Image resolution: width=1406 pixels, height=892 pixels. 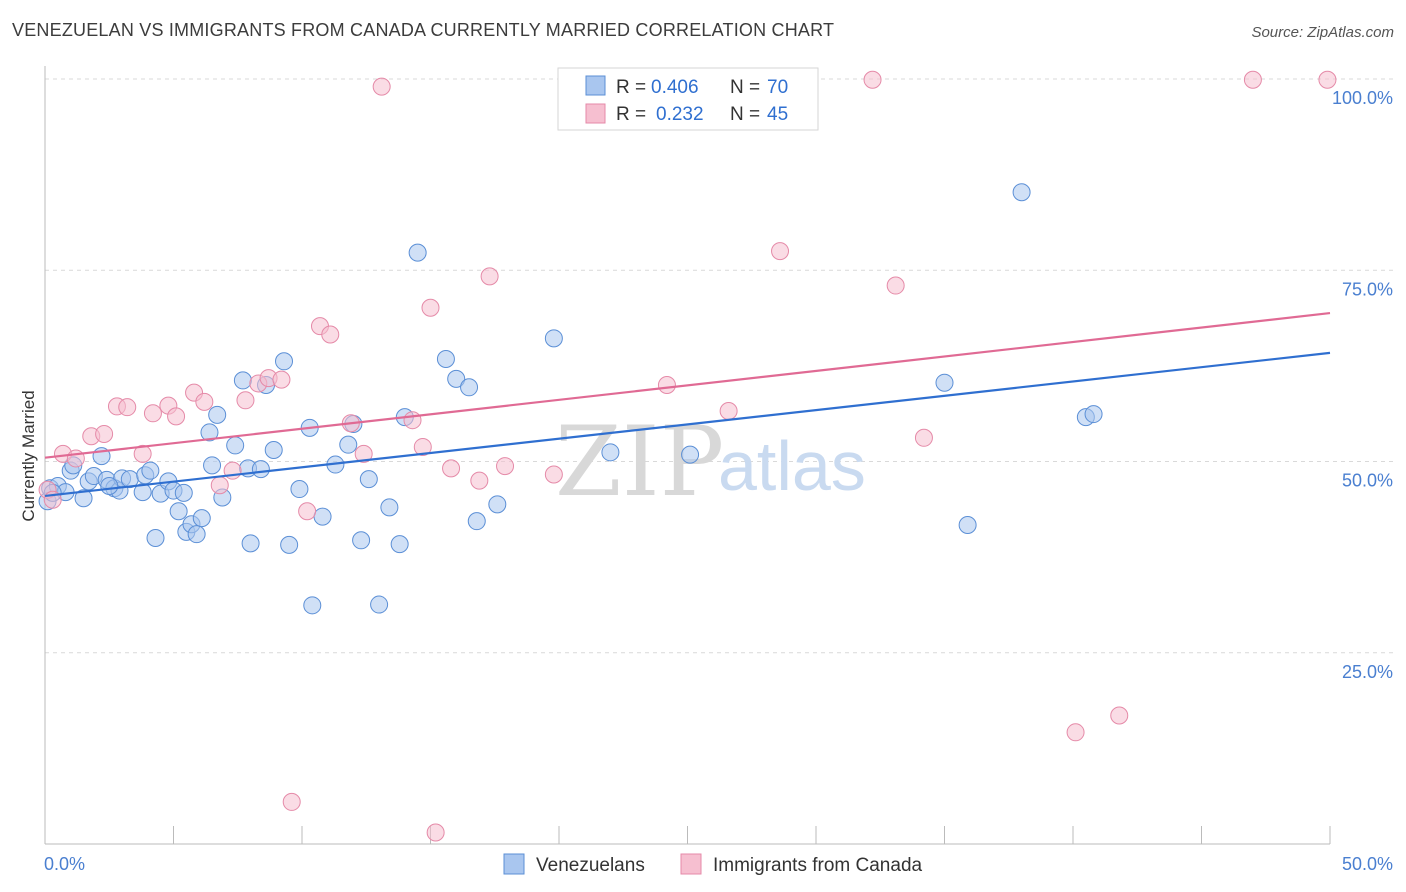 I want to click on x-tick-label-min: 0.0%, so click(x=64, y=864).